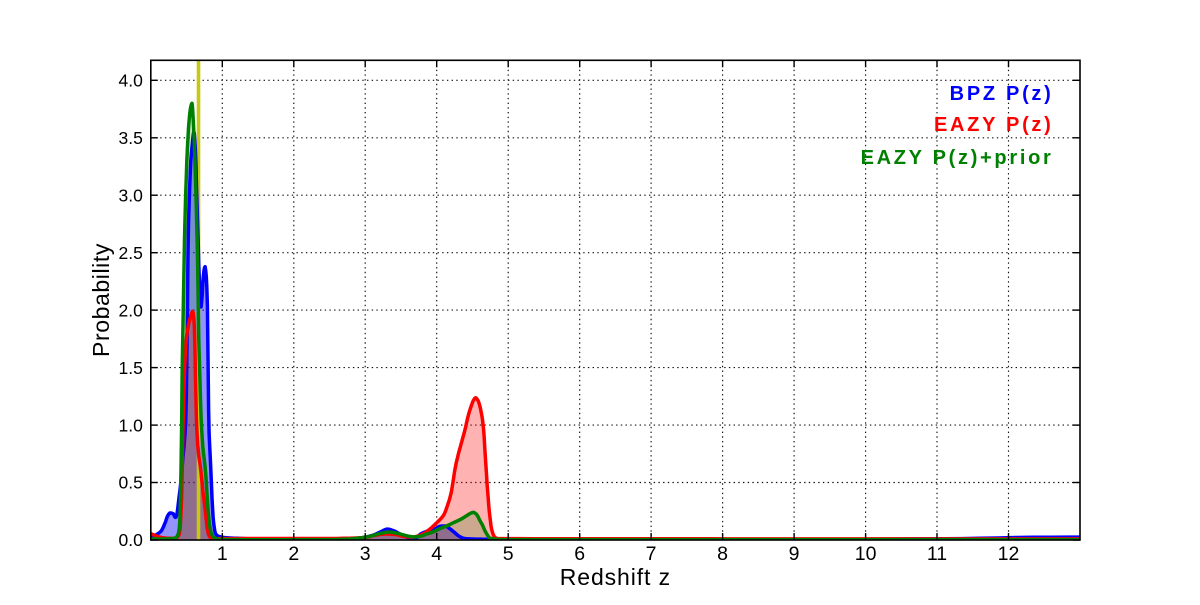  Describe the element at coordinates (130, 195) in the screenshot. I see `svg-text: 3.0` at that location.